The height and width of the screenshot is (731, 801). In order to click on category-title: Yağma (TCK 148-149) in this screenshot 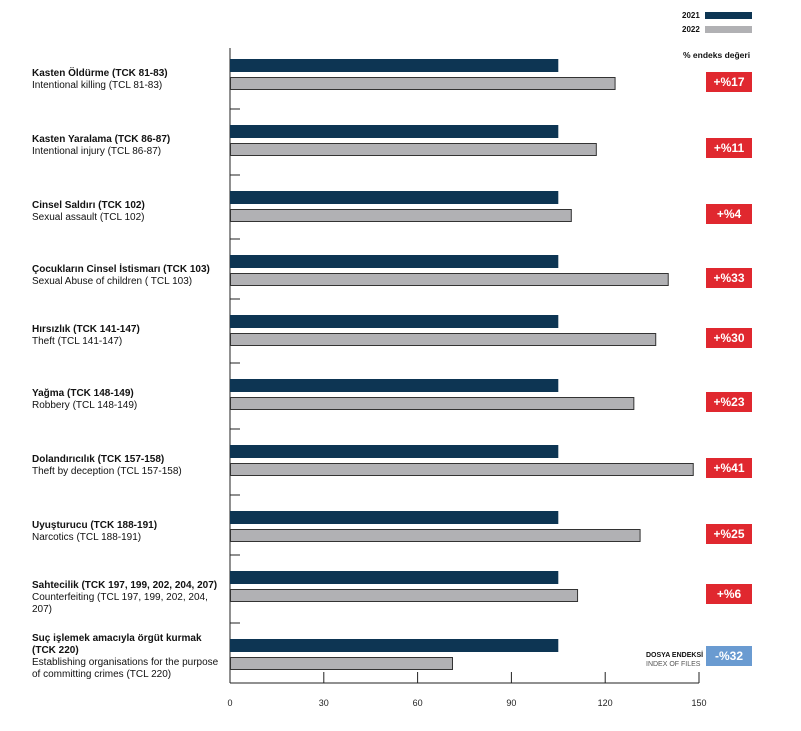, I will do `click(83, 393)`.